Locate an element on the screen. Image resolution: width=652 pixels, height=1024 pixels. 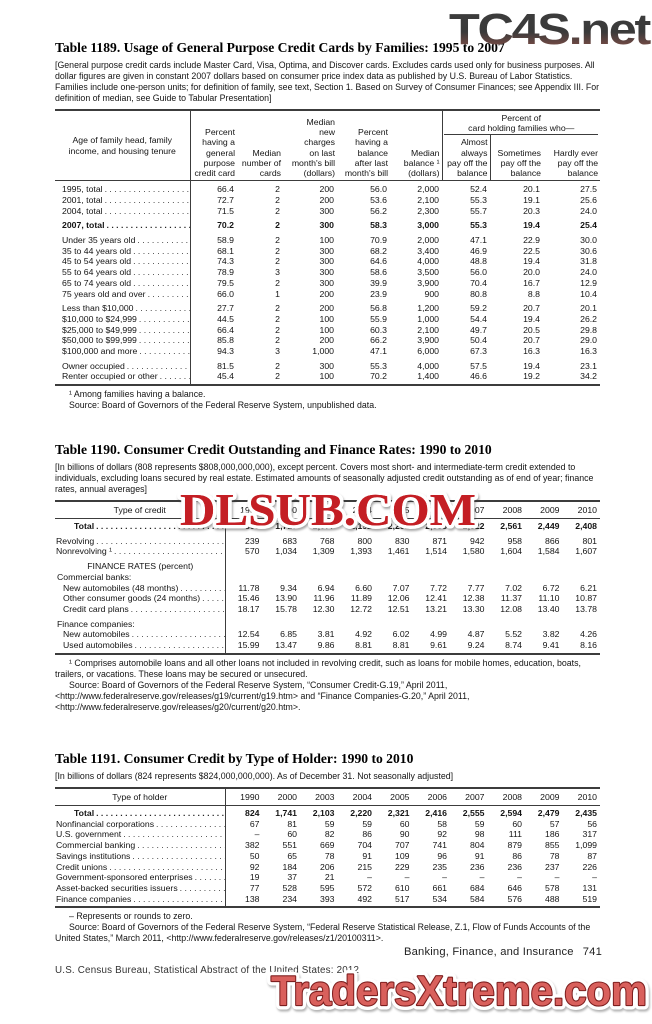
table-cell: 871 is located at coordinates (440, 540).